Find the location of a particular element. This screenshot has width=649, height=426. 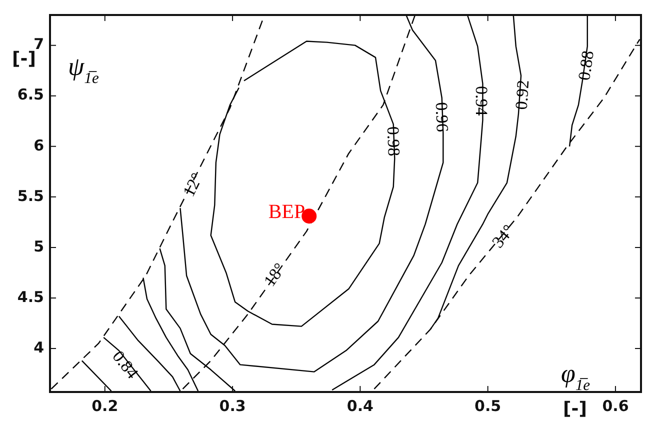

x-tick-label: 0.3 is located at coordinates (232, 405).